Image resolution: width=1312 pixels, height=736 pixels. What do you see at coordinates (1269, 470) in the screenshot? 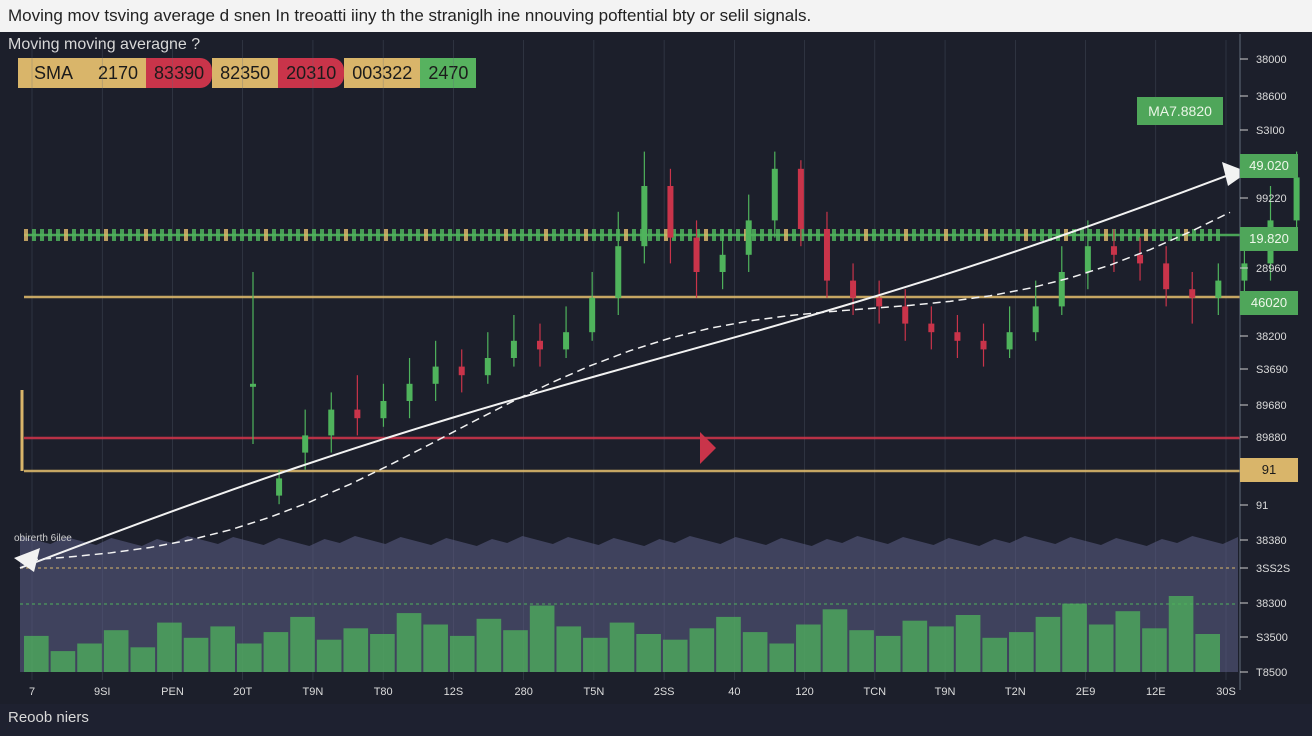
I see `price-tag: 91` at bounding box center [1269, 470].